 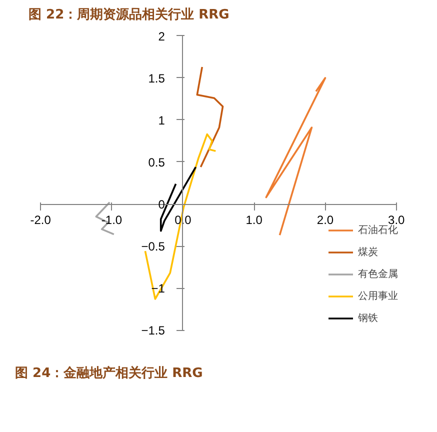 I want to click on y-tick-label: −0.5, so click(x=153, y=247).